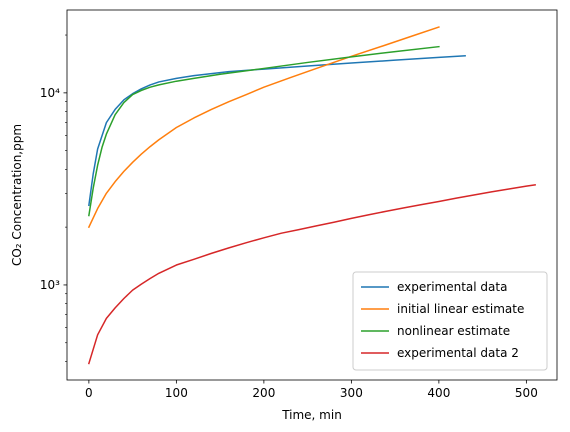 This screenshot has height=432, width=570. What do you see at coordinates (17, 195) in the screenshot?
I see `y-axis-label: CO₂ Concentration,ppm` at bounding box center [17, 195].